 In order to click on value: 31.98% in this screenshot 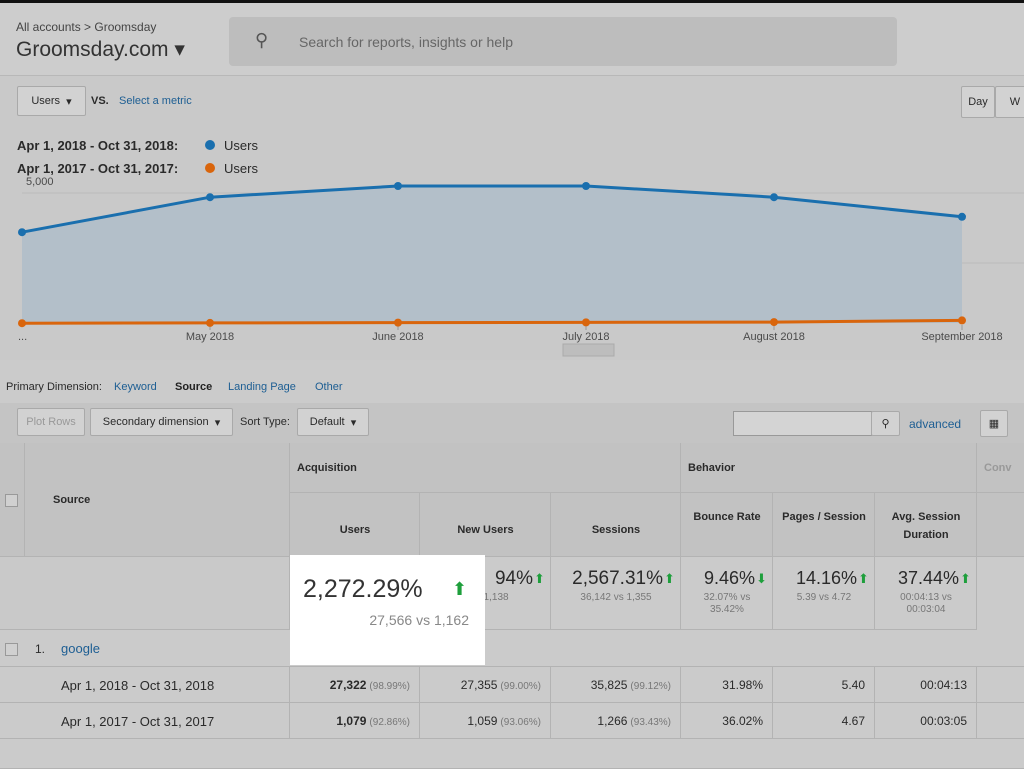, I will do `click(742, 685)`.